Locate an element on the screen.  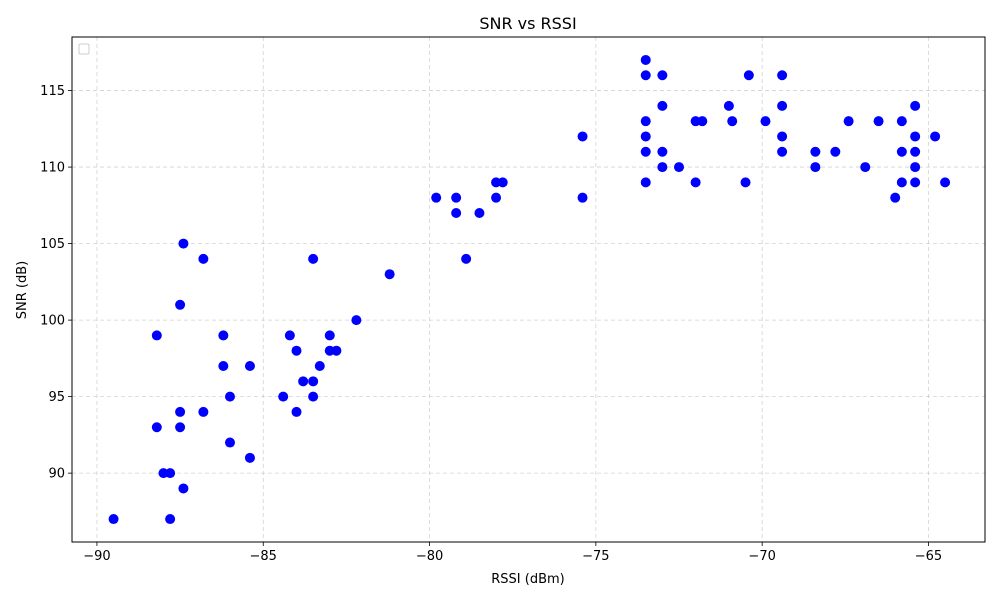
y-tick-label: 105 is located at coordinates (52, 244).